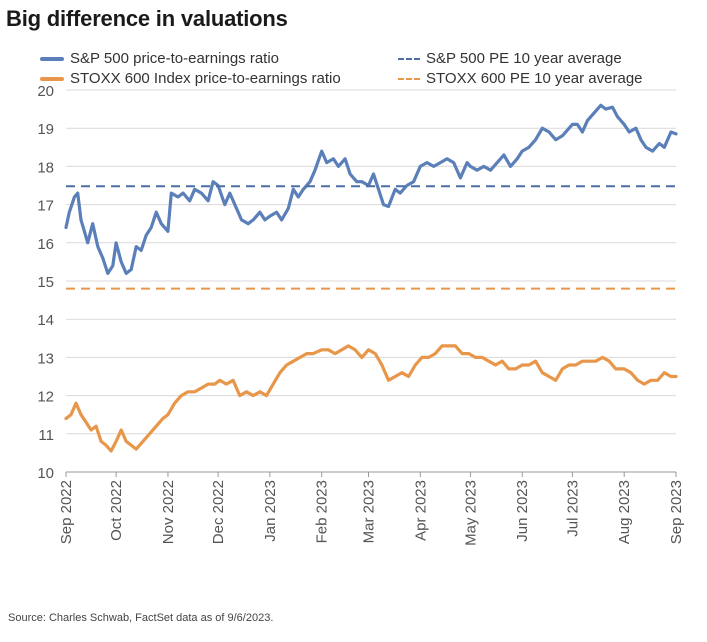 This screenshot has width=707, height=642. Describe the element at coordinates (624, 512) in the screenshot. I see `x-tick-label-11: Aug 2023` at that location.